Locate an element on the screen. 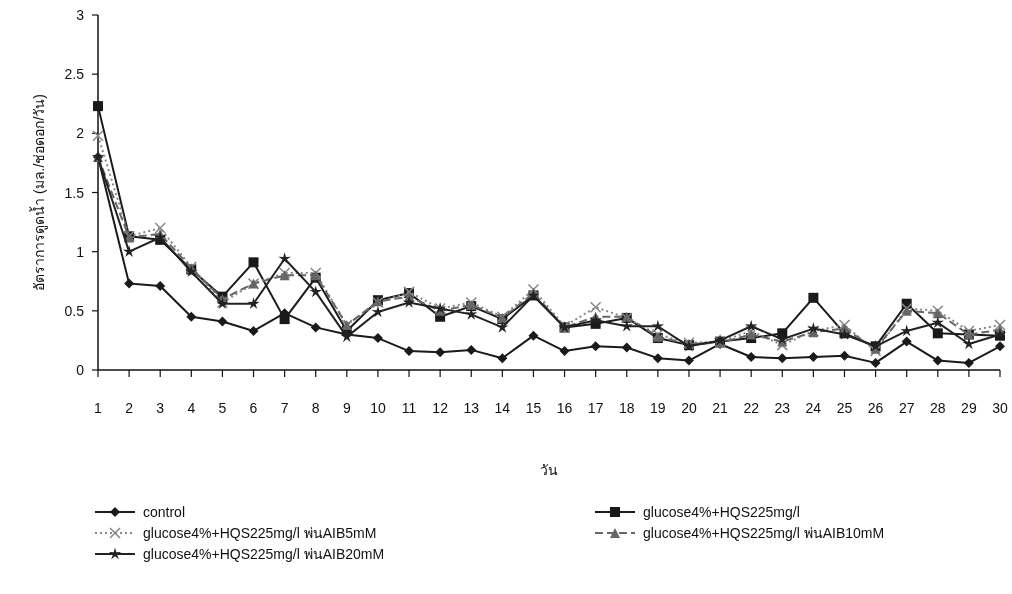 This screenshot has width=1012, height=594. x-tick-label: 17 is located at coordinates (595, 408).